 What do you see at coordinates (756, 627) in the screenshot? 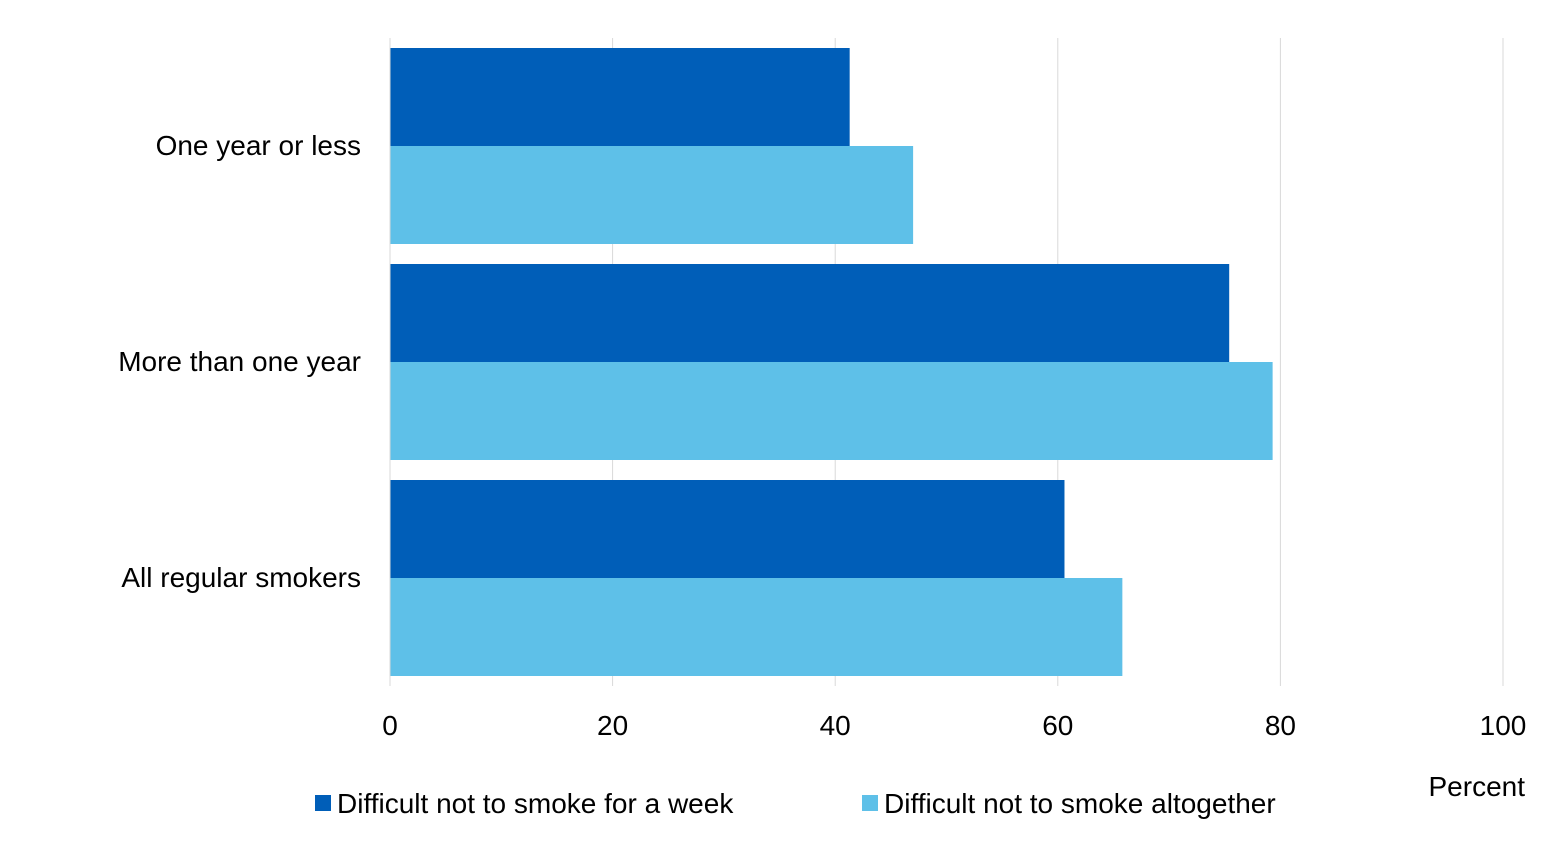
I see `bar-2-all-regular-smokers` at bounding box center [756, 627].